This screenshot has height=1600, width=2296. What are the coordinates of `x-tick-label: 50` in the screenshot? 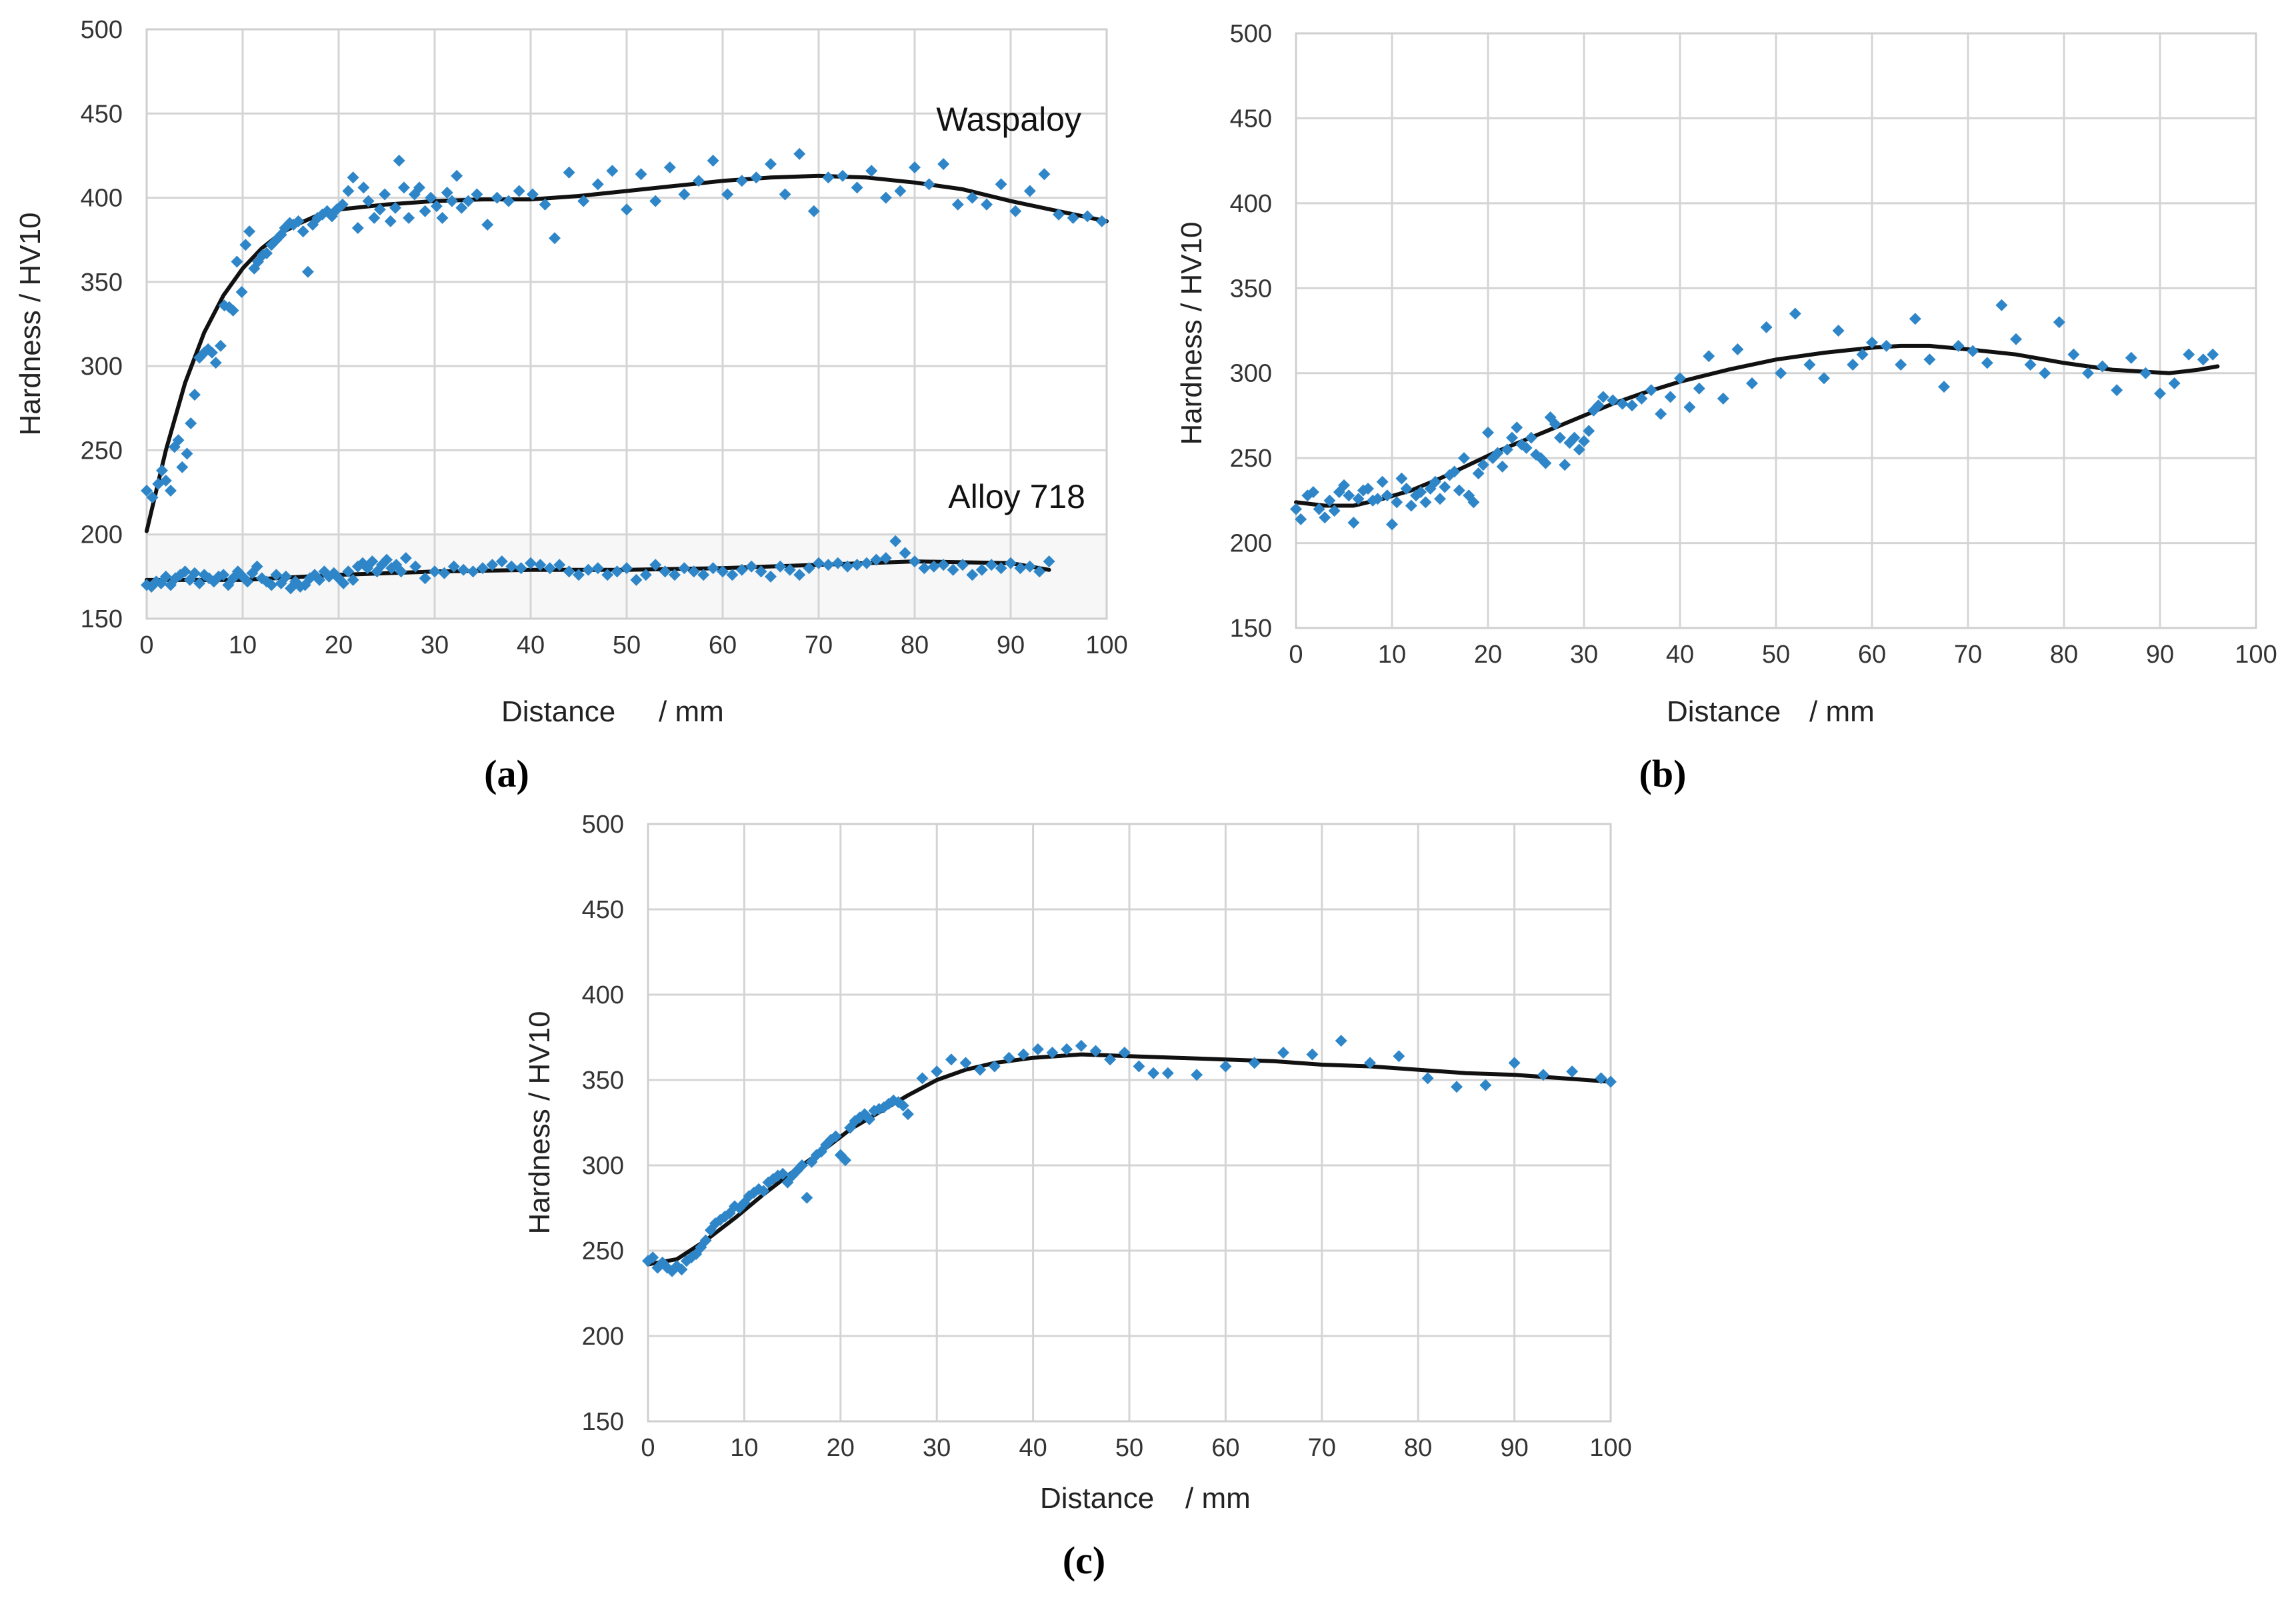 It's located at (627, 645).